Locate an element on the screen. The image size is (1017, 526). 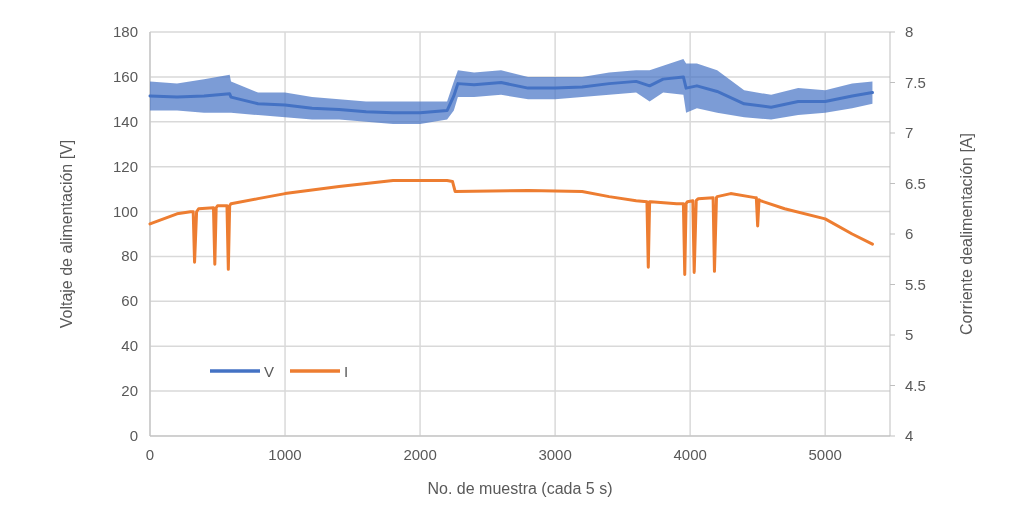
x-tick-label: 4000 is located at coordinates (690, 454).